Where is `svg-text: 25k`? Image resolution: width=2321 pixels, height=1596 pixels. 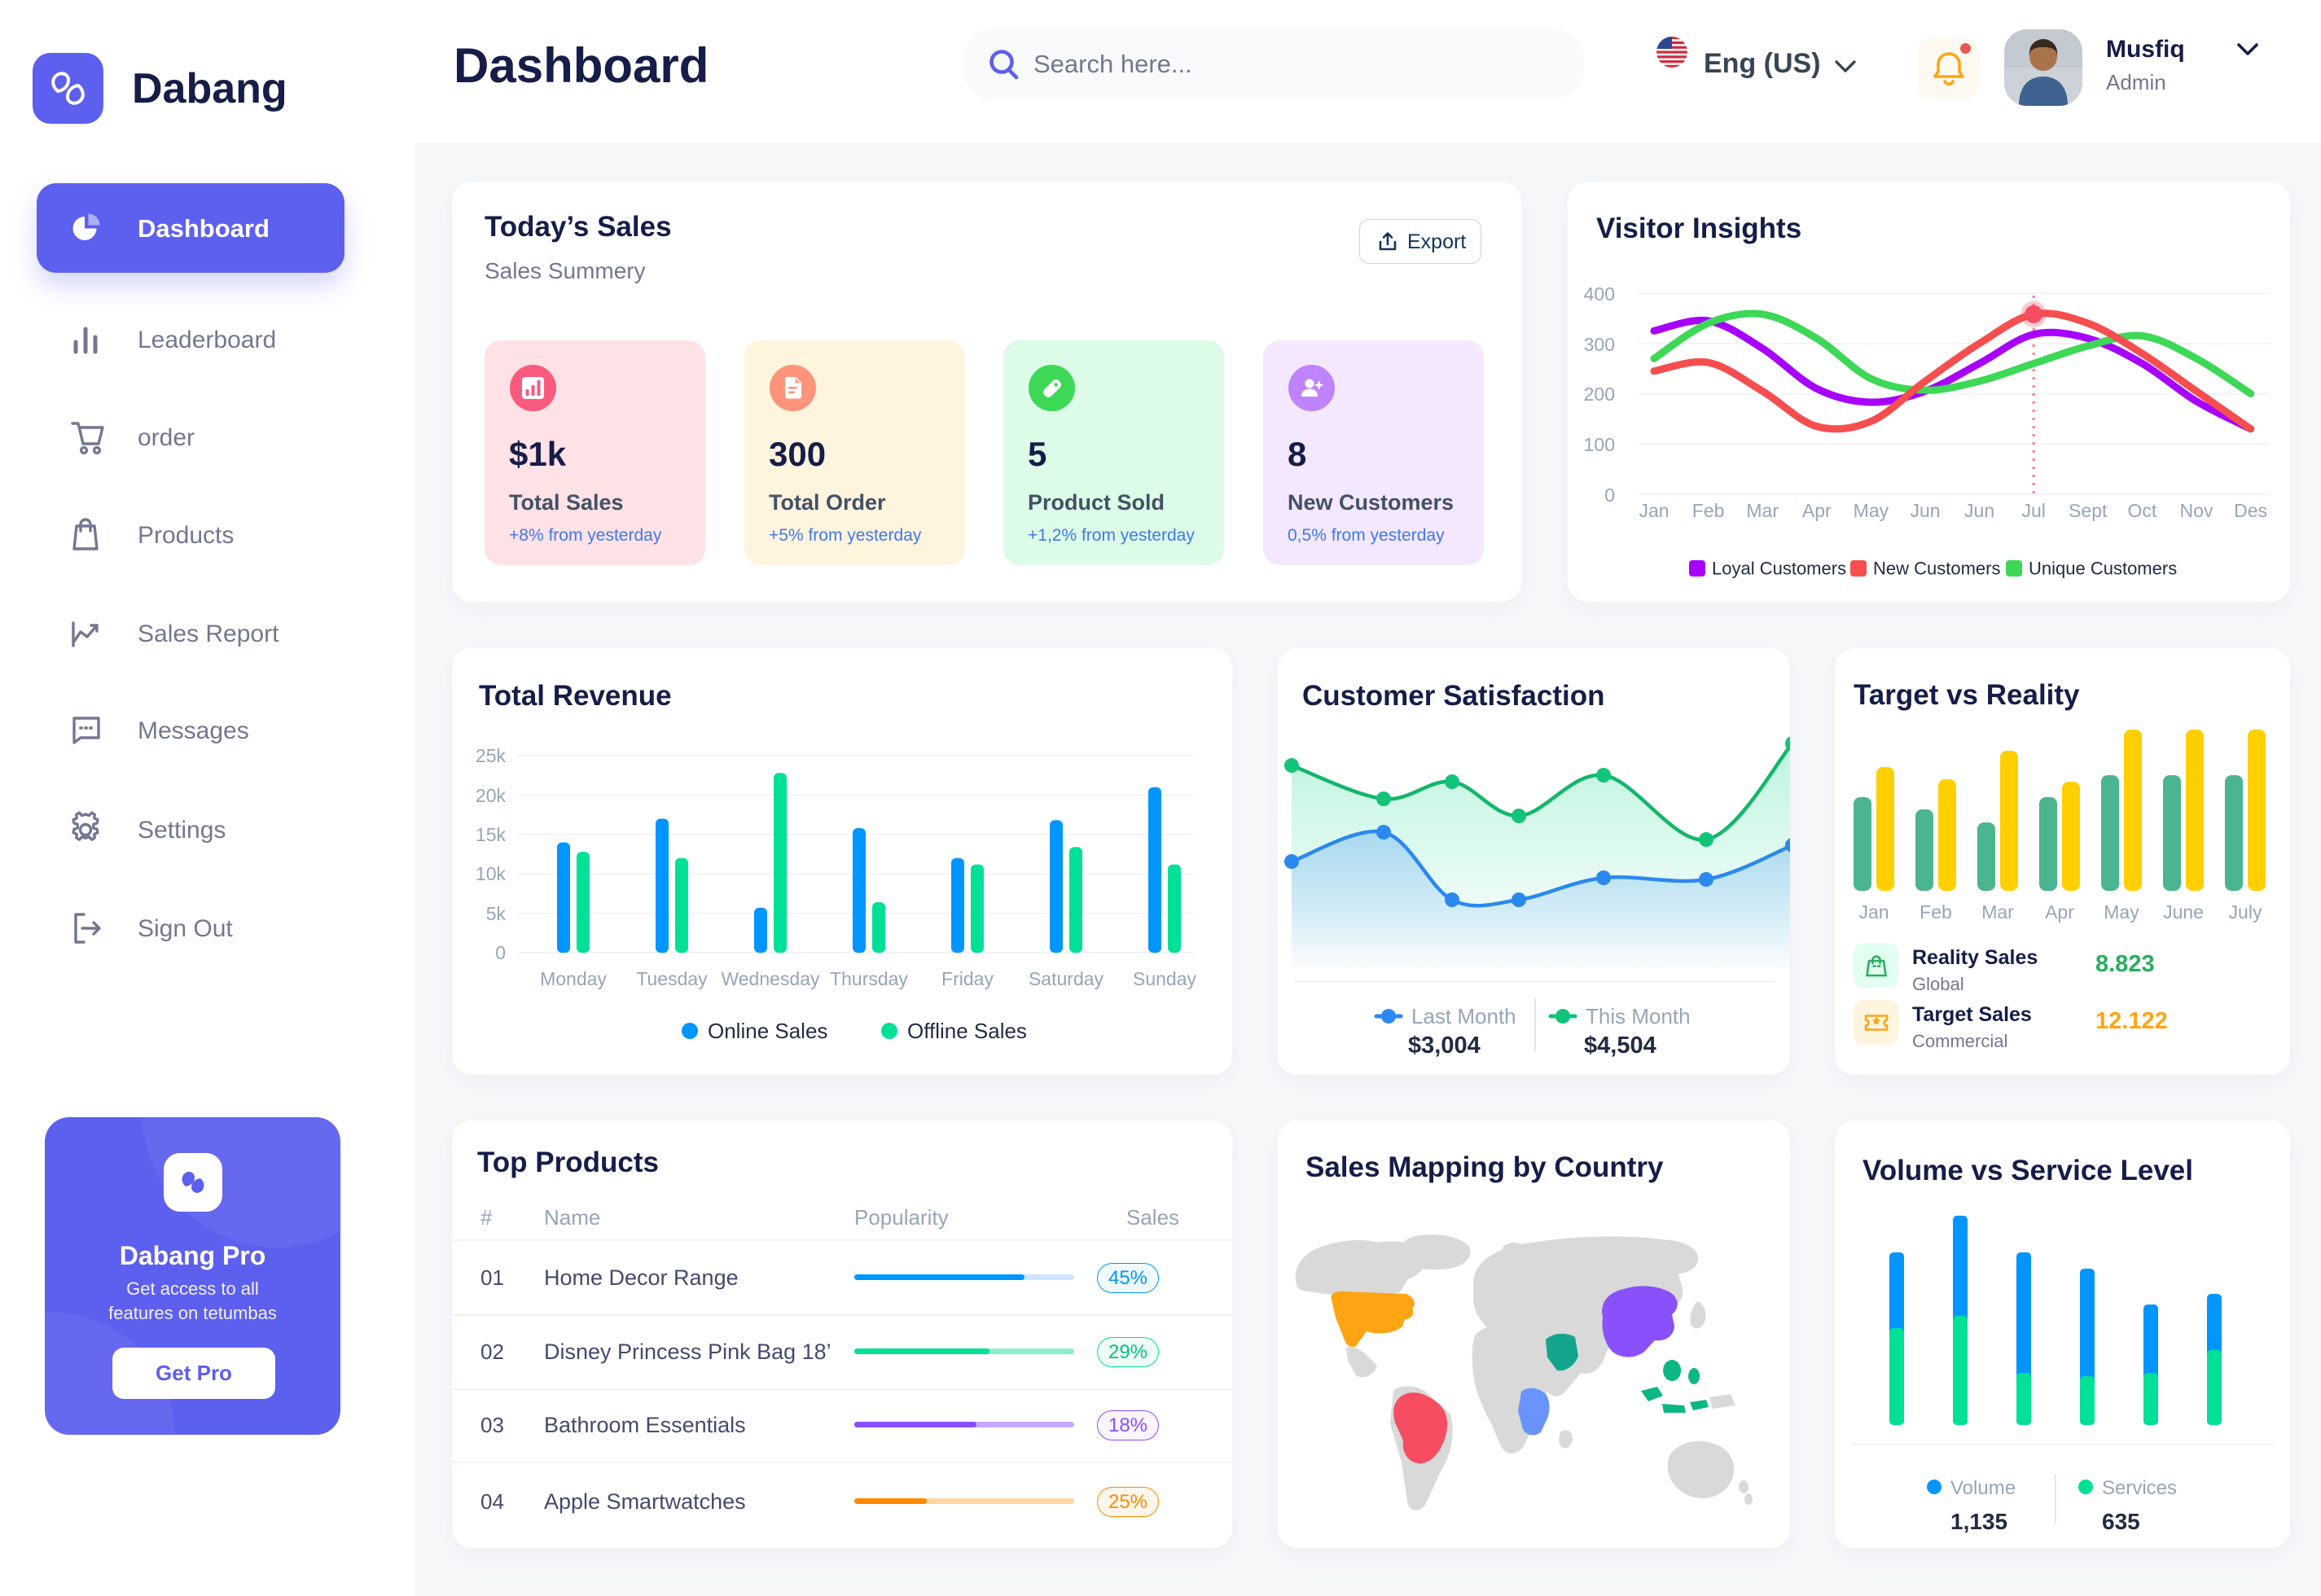 svg-text: 25k is located at coordinates (491, 756).